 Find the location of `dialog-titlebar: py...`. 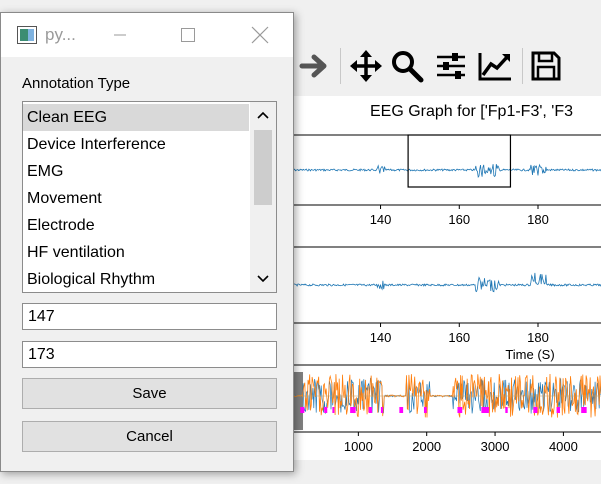

dialog-titlebar: py... is located at coordinates (147, 35).